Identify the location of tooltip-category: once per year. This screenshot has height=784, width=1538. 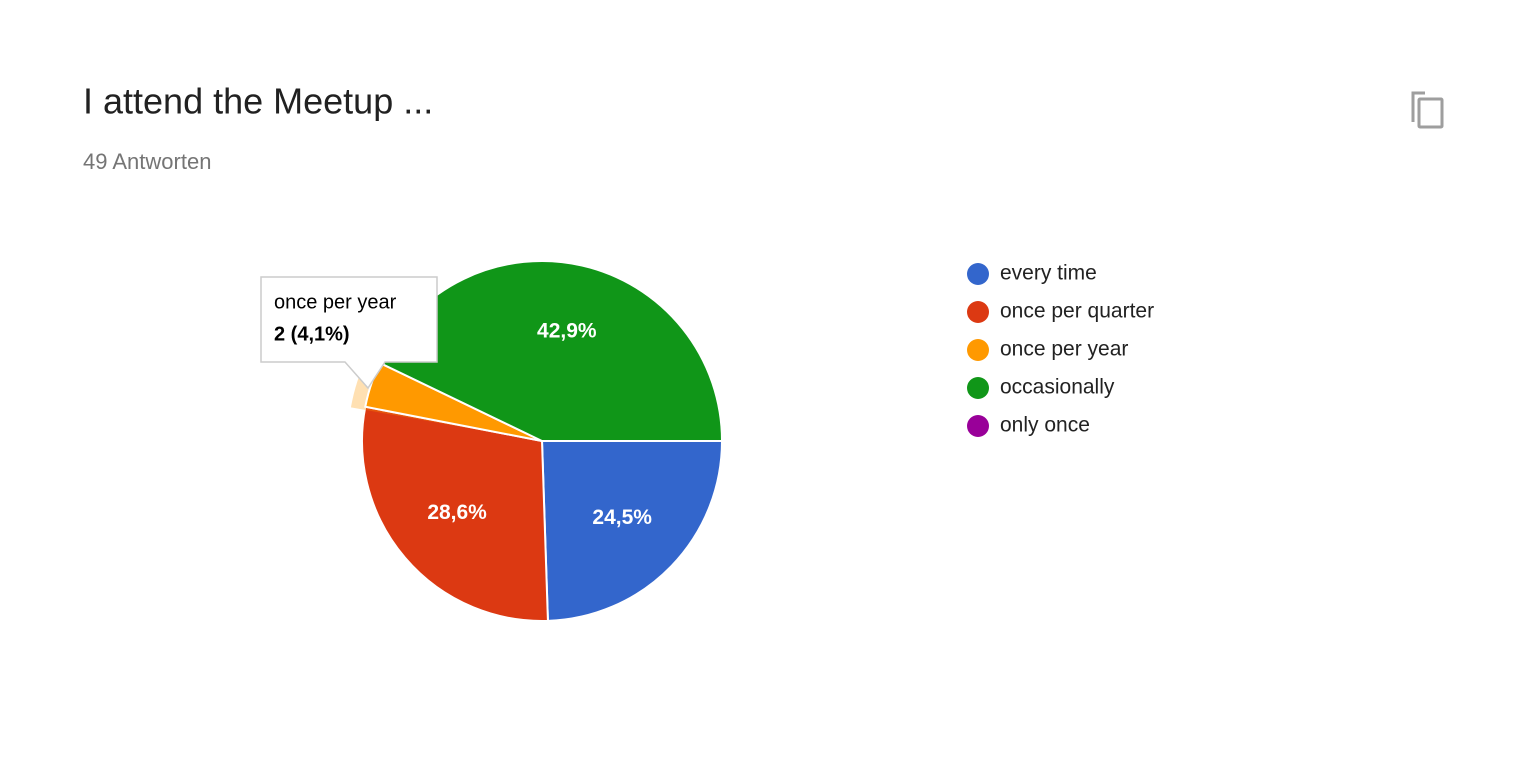
(335, 302).